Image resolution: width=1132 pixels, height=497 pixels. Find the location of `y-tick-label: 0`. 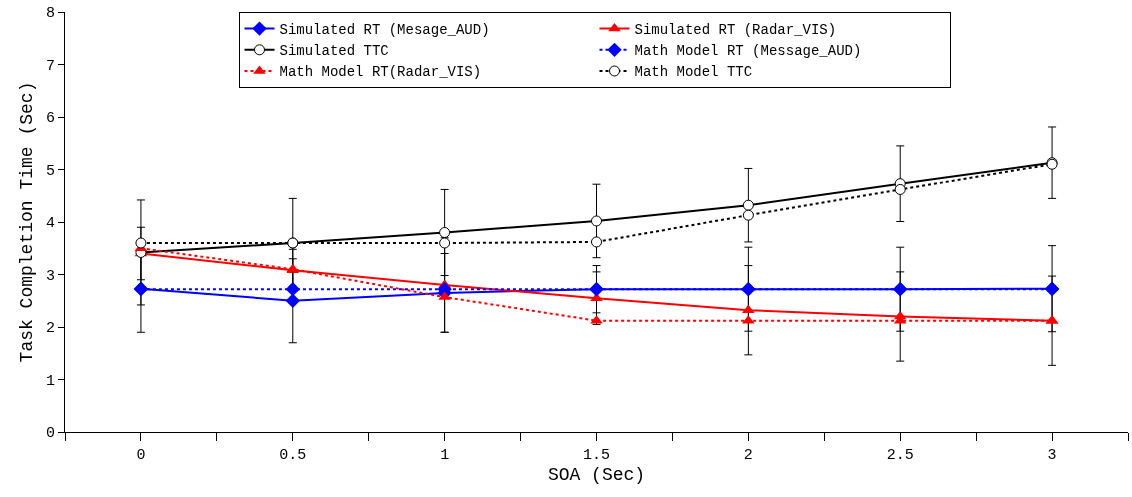

y-tick-label: 0 is located at coordinates (50, 434).